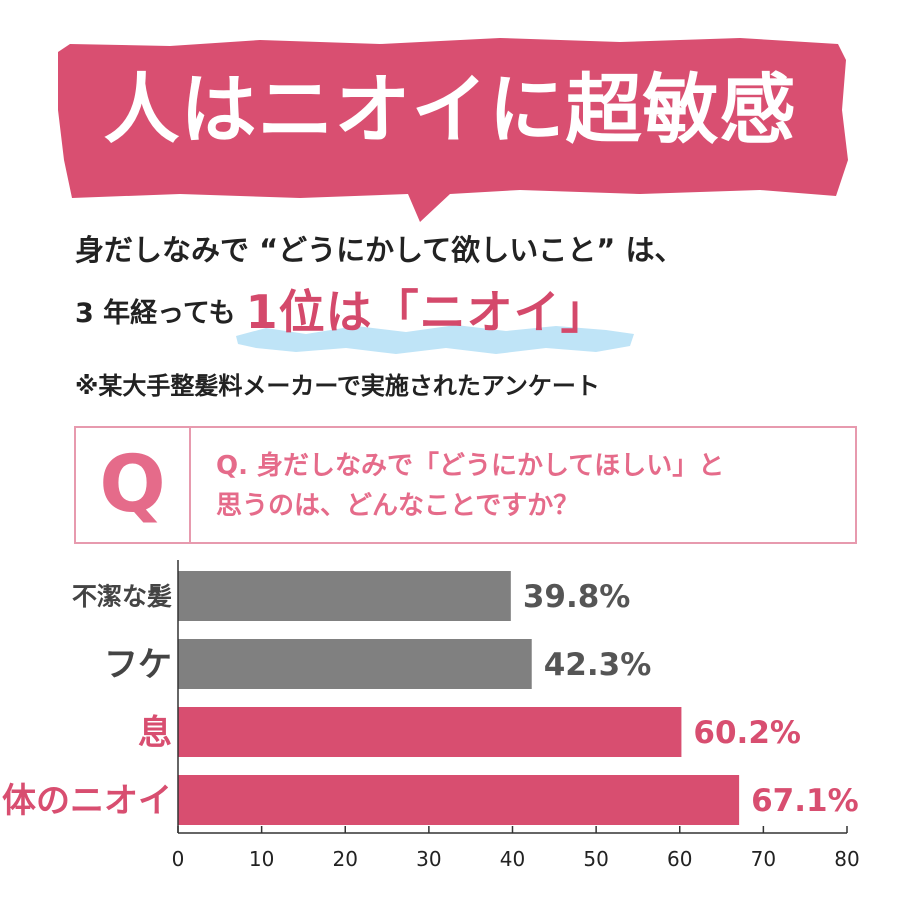 This screenshot has height=900, width=900. What do you see at coordinates (577, 597) in the screenshot?
I see `value-label-0: 39.8%` at bounding box center [577, 597].